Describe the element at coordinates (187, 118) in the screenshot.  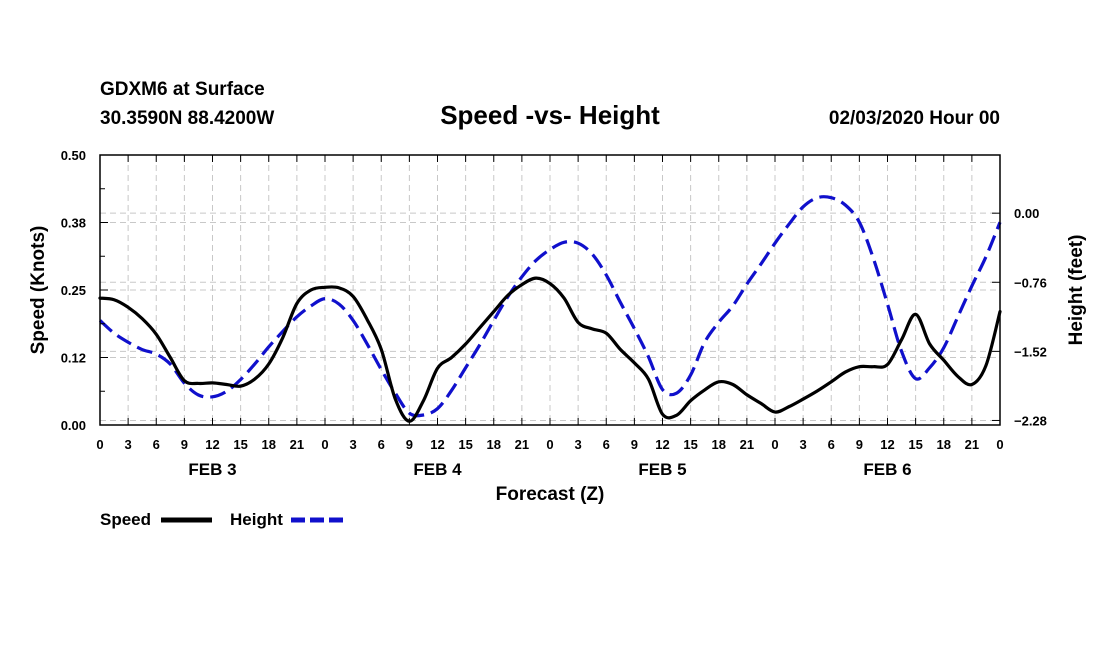
I see `location-label: 30.3590N 88.4200W` at that location.